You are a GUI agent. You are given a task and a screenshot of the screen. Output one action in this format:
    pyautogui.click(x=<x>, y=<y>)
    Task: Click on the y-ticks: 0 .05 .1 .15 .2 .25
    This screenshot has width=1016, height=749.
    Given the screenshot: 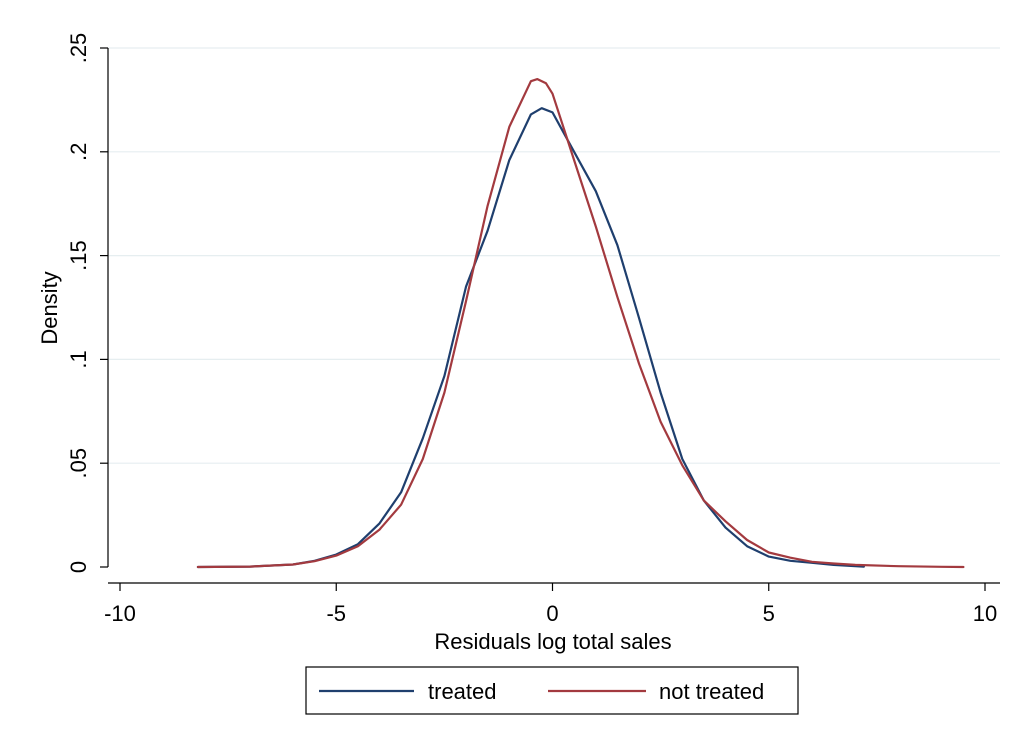 What is the action you would take?
    pyautogui.click(x=87, y=303)
    